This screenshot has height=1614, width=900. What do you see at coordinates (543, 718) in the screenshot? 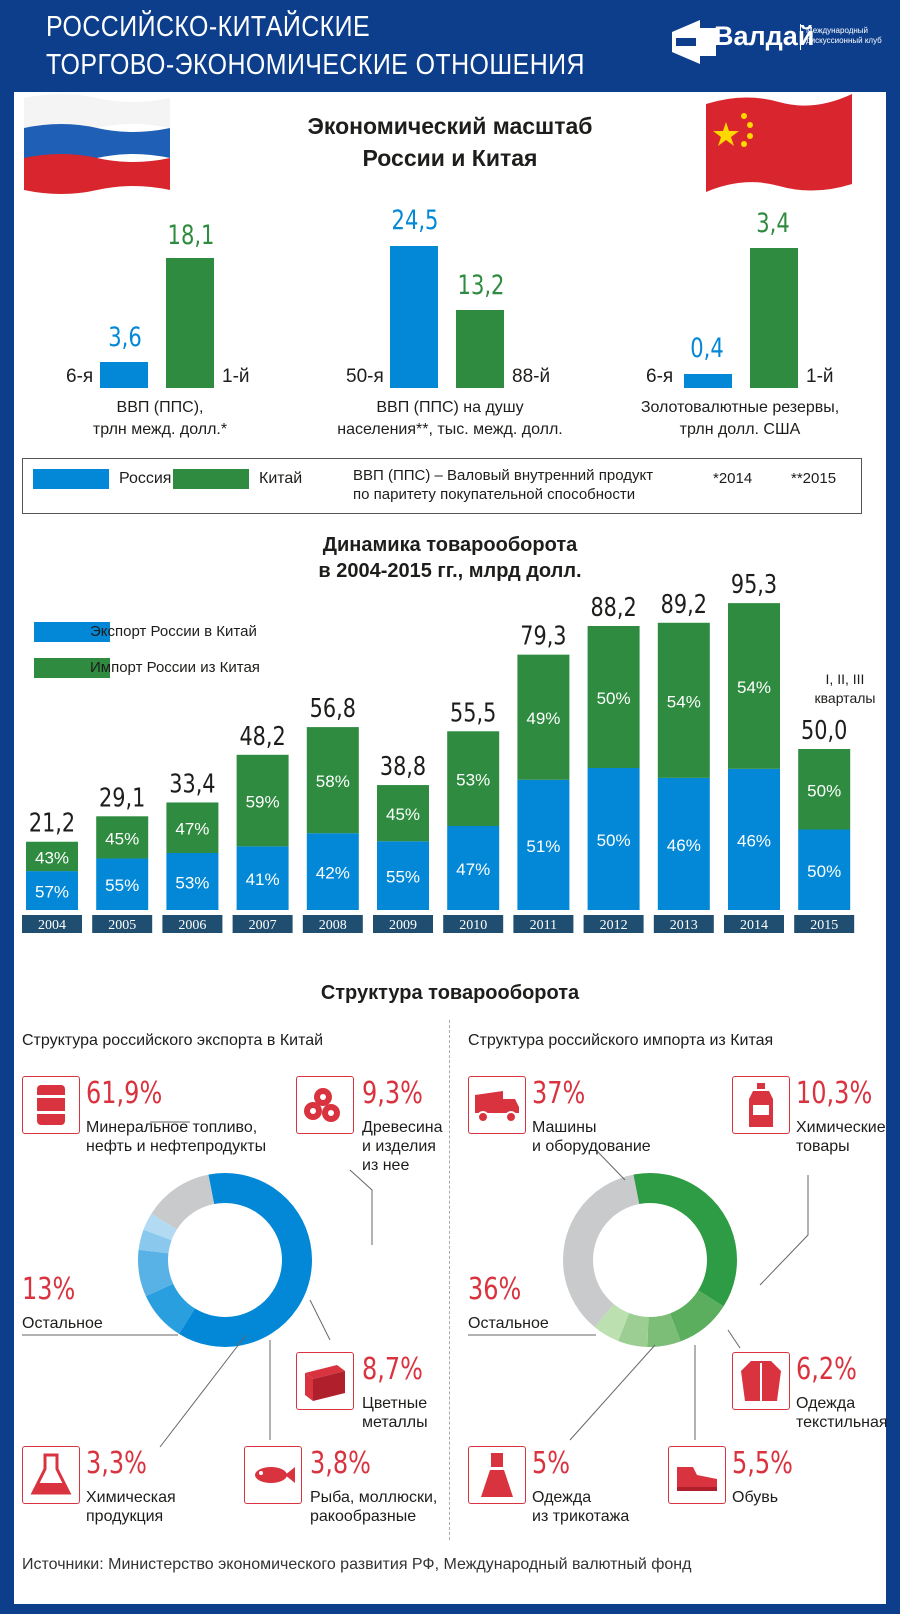
I see `import-pct-label-2011: 49%` at bounding box center [543, 718].